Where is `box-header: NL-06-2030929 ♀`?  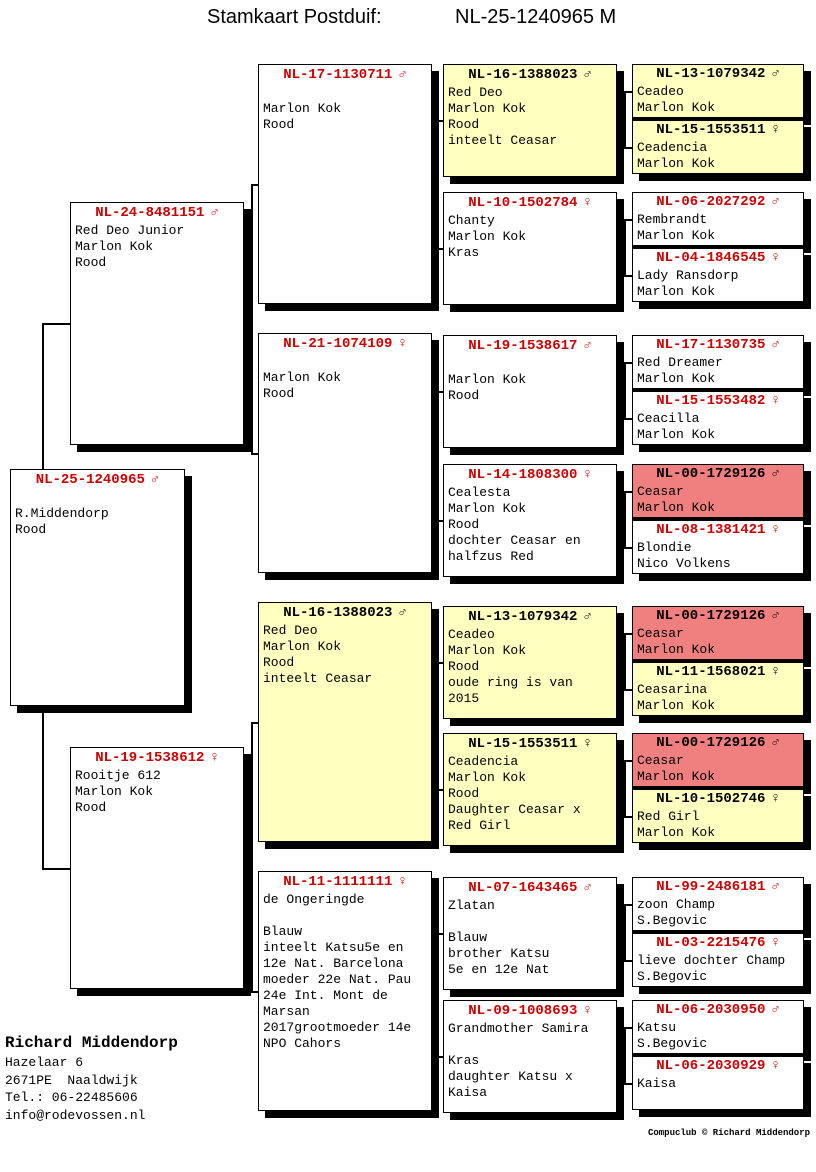
box-header: NL-06-2030929 ♀ is located at coordinates (718, 1066).